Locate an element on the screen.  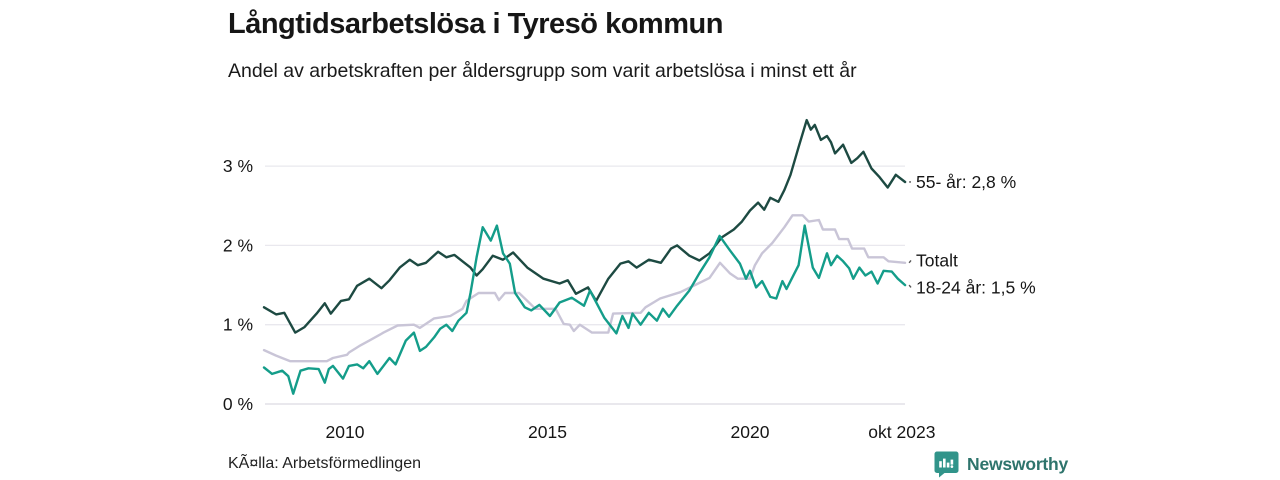
series-end-label-18-24-r: 18-24 år: 1,5 % is located at coordinates (976, 287).